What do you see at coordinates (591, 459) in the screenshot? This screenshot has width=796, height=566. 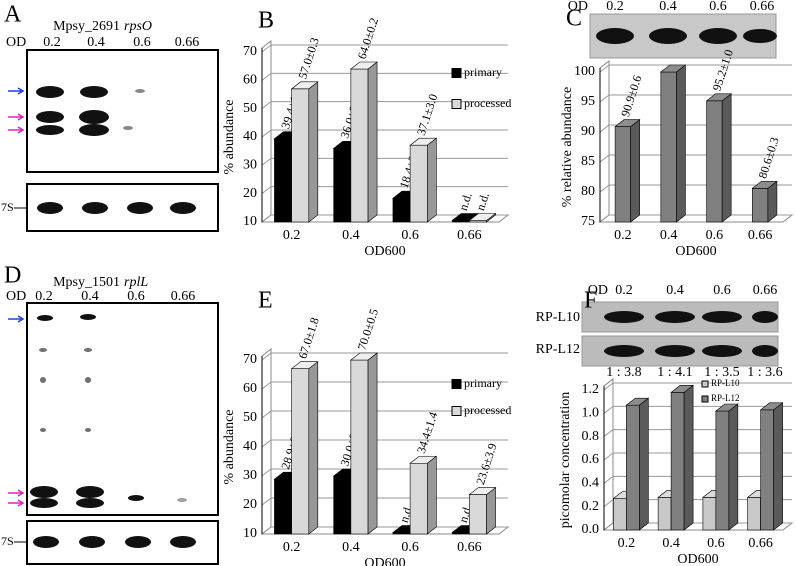 I see `y-tick-label: 0.6` at bounding box center [591, 459].